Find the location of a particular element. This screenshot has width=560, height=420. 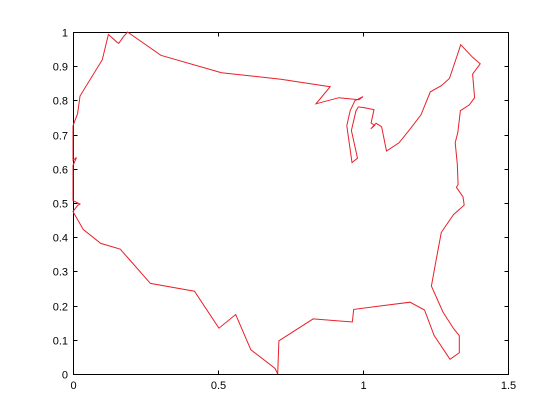

x-tick-label: 0 is located at coordinates (73, 386).